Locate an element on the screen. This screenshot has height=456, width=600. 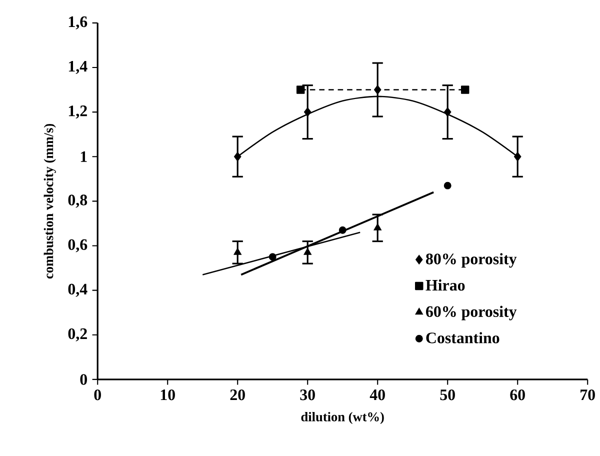
legend-label: 80% porosity is located at coordinates (471, 260).